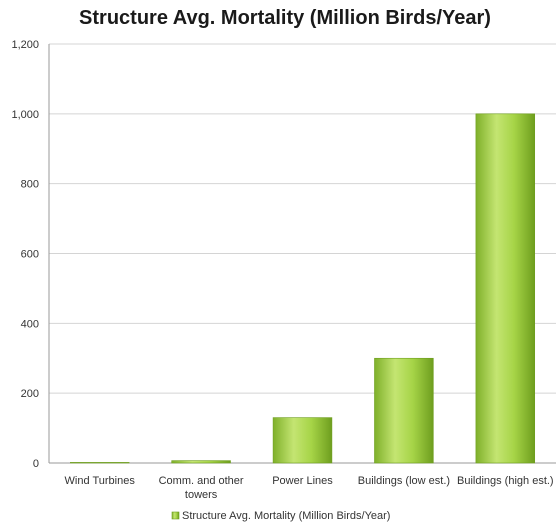 This screenshot has height=532, width=559. Describe the element at coordinates (201, 495) in the screenshot. I see `x-tick-label: towers` at that location.